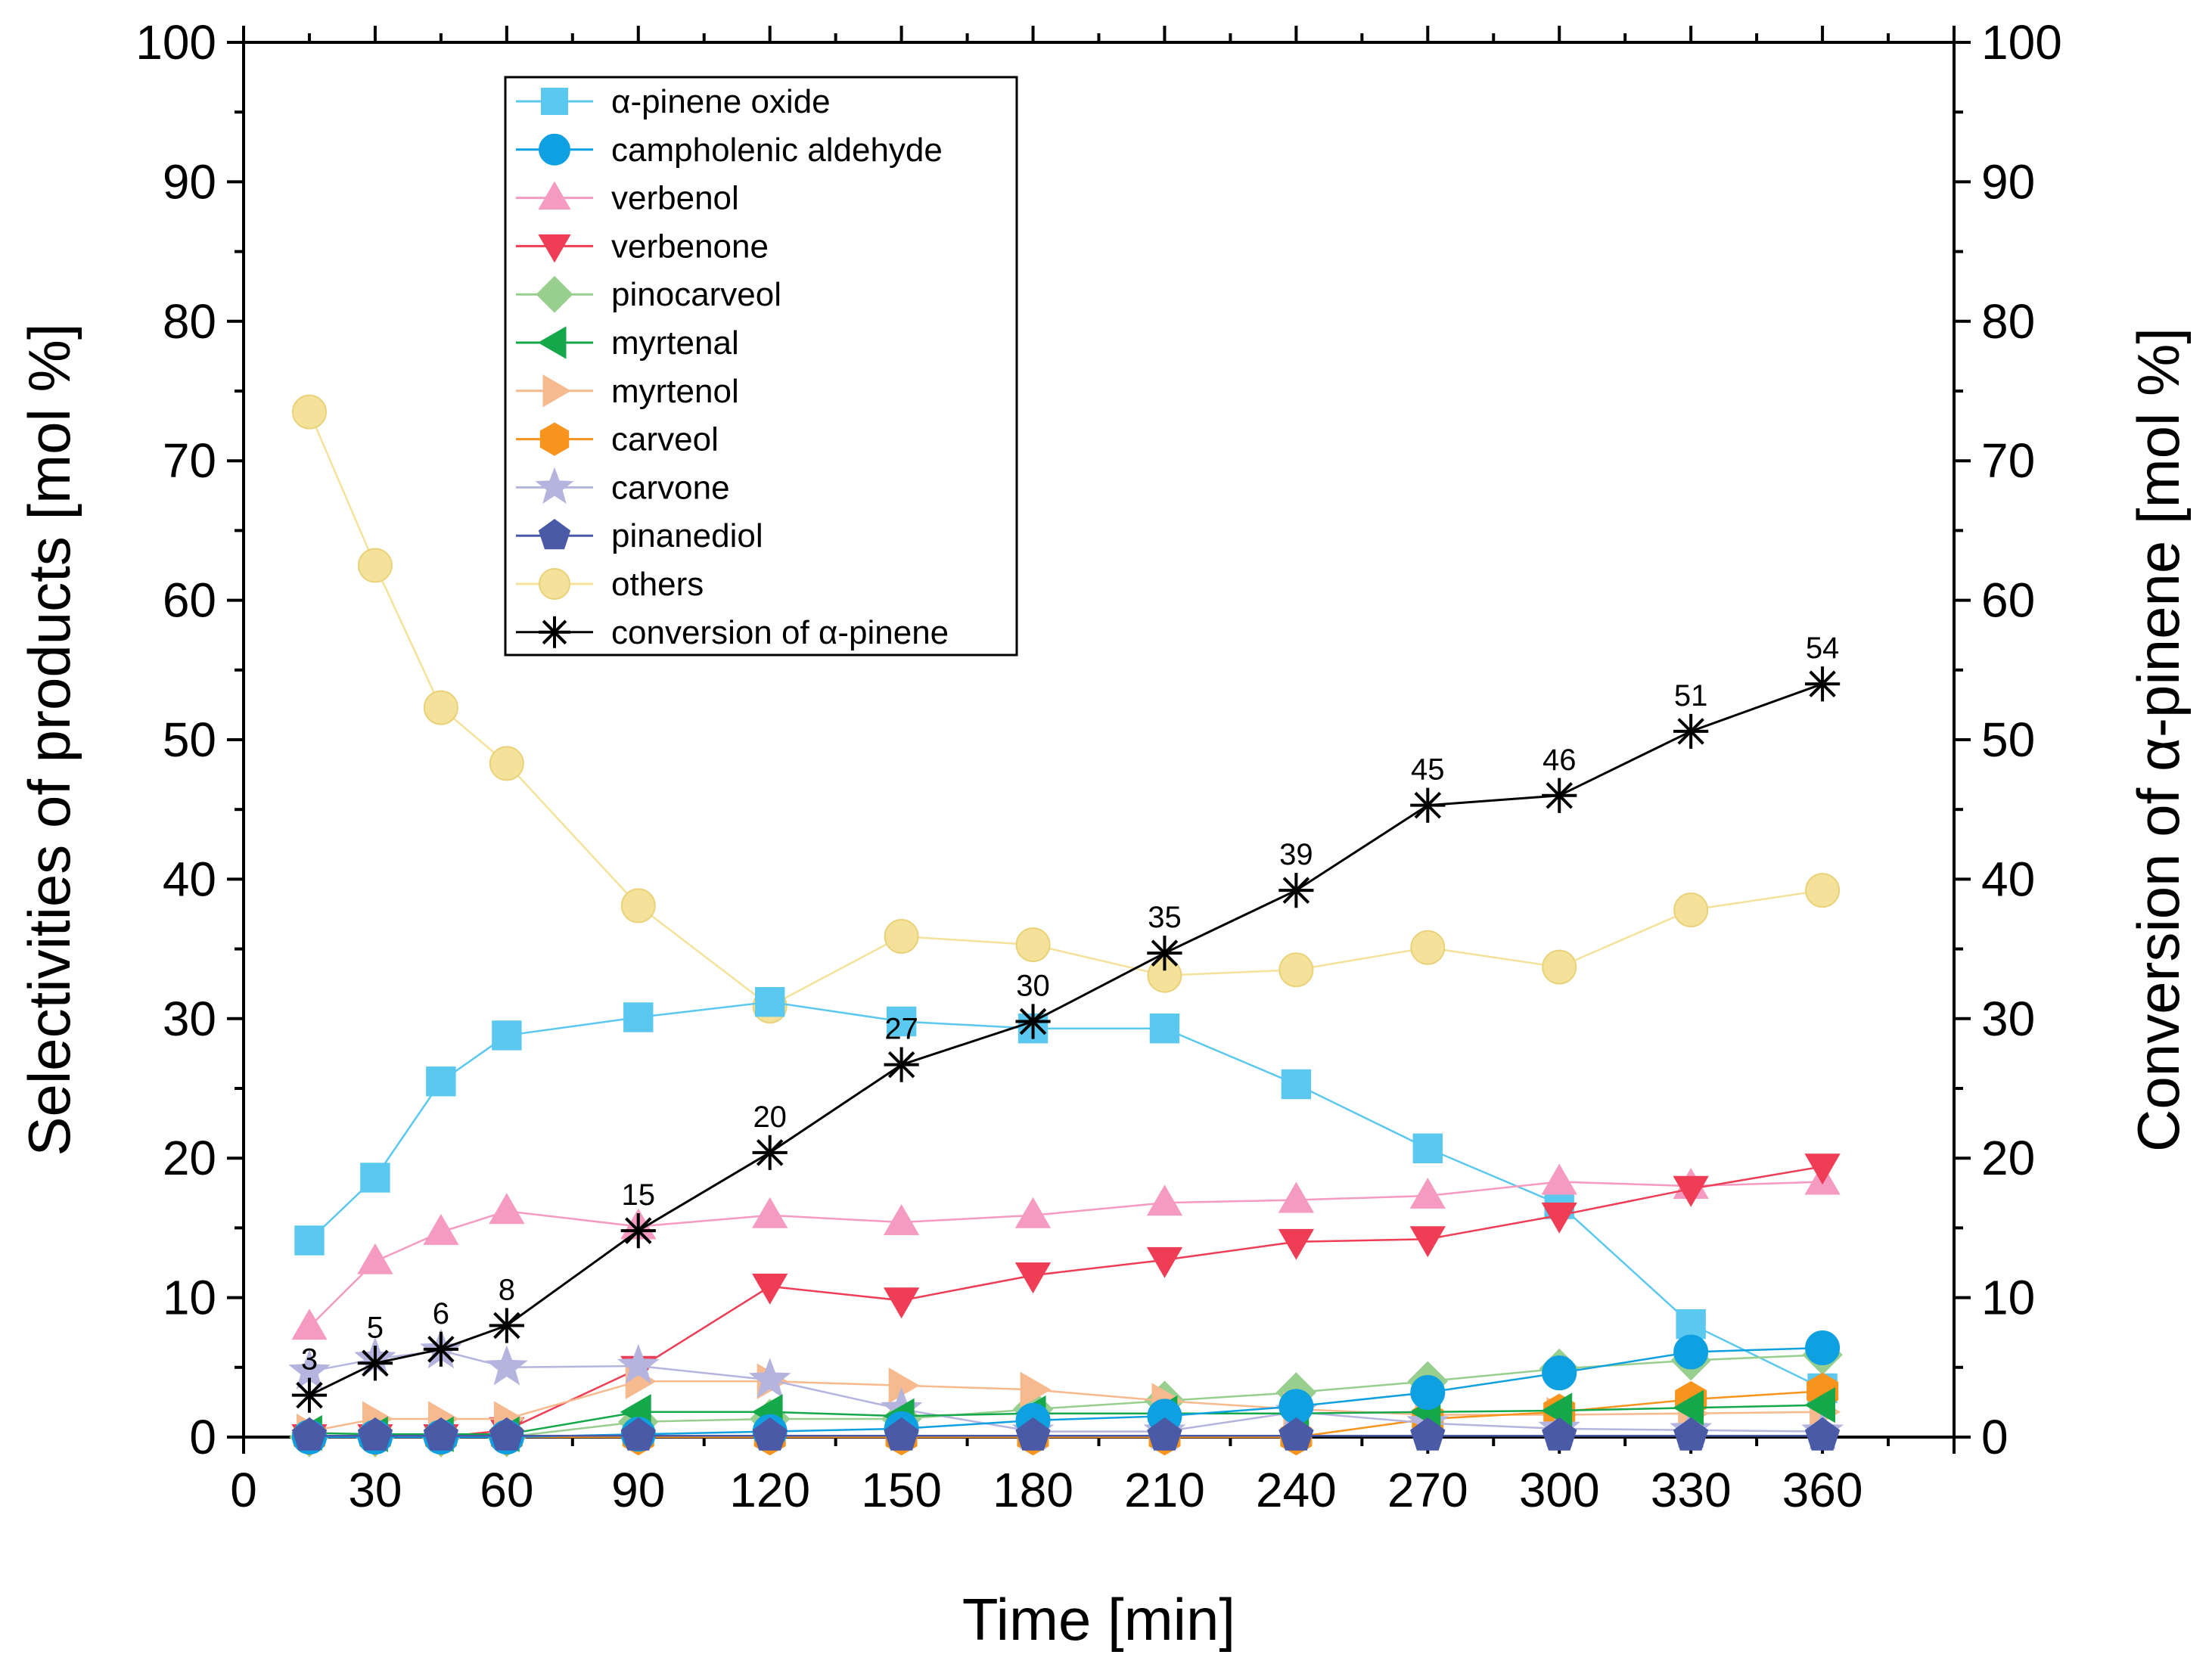 The width and height of the screenshot is (2212, 1664). Describe the element at coordinates (721, 101) in the screenshot. I see `legend-label: α-pinene oxide` at that location.